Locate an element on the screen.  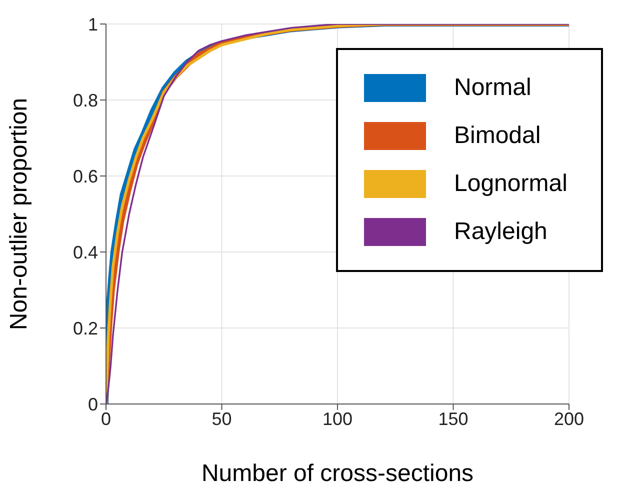
legend-label: Normal is located at coordinates (493, 88).